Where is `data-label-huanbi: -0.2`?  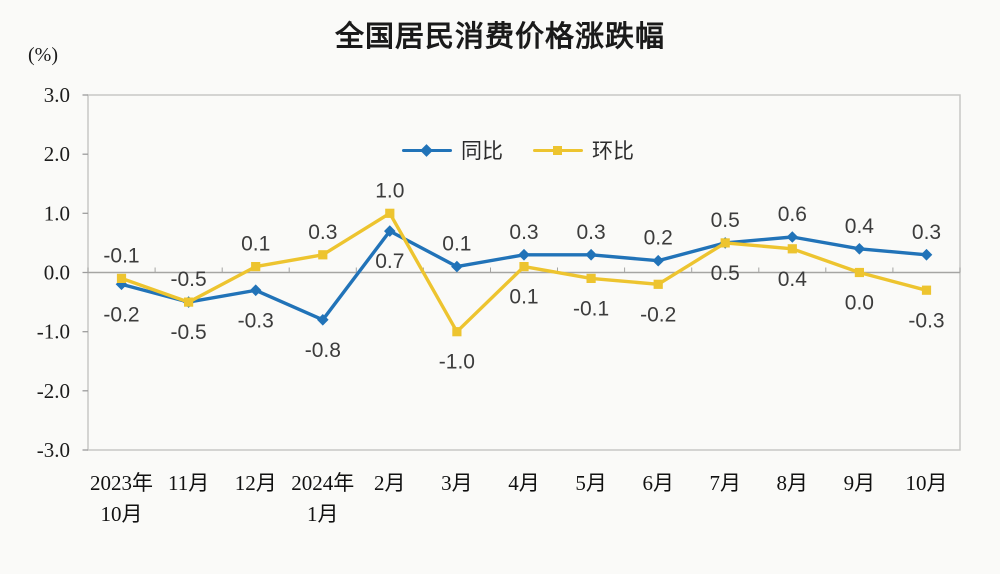
data-label-huanbi: -0.2 is located at coordinates (658, 314).